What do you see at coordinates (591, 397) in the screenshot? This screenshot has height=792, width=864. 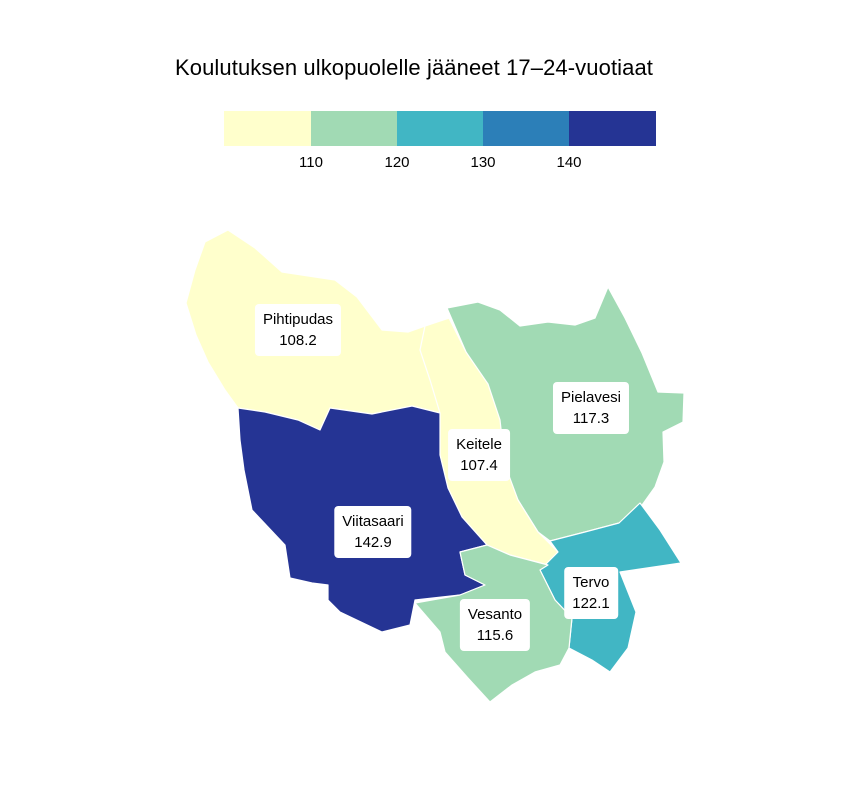 I see `region-name: Pielavesi` at bounding box center [591, 397].